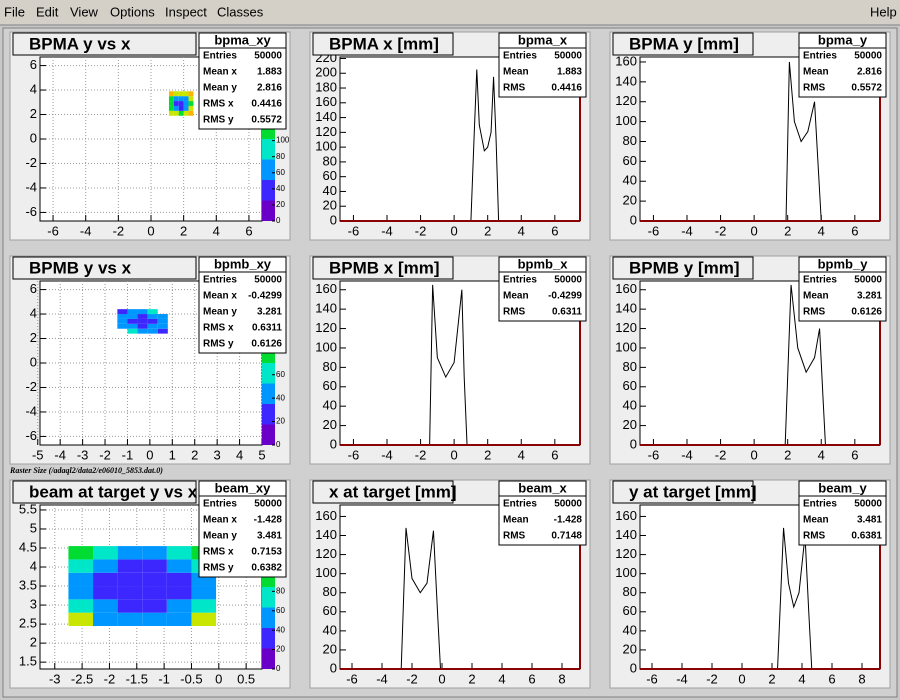 The height and width of the screenshot is (700, 900). Describe the element at coordinates (266, 344) in the screenshot. I see `stats-value: 0.6126` at that location.